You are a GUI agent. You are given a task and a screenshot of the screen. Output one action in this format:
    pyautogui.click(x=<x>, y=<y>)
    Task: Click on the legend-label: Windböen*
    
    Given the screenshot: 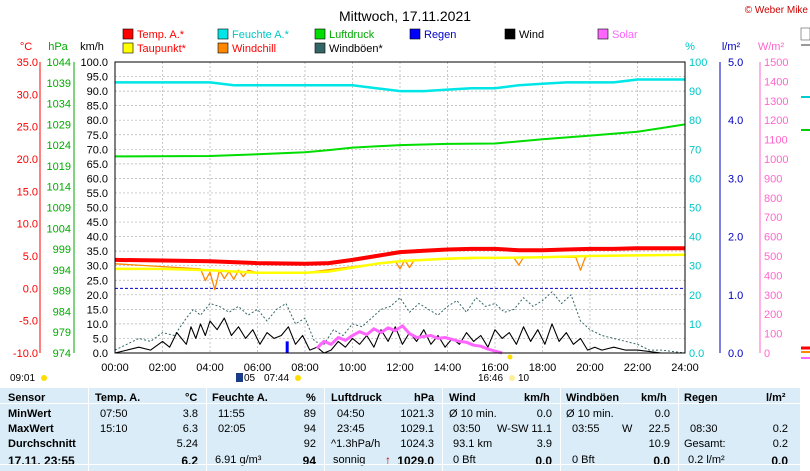 What is the action you would take?
    pyautogui.click(x=356, y=49)
    